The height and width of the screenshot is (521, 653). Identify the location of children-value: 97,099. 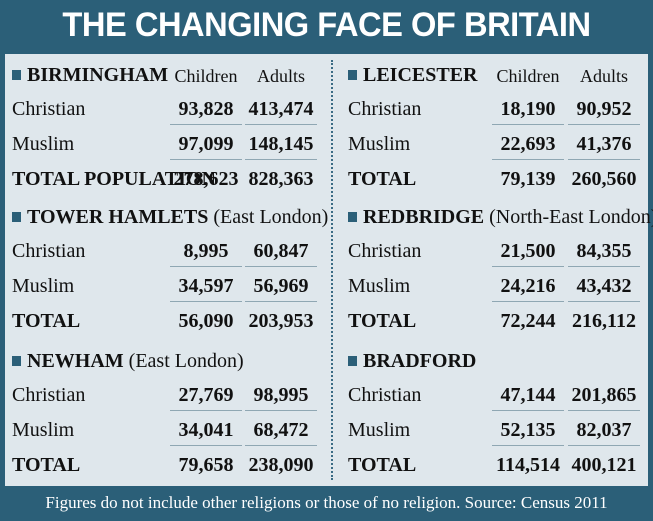
(206, 144).